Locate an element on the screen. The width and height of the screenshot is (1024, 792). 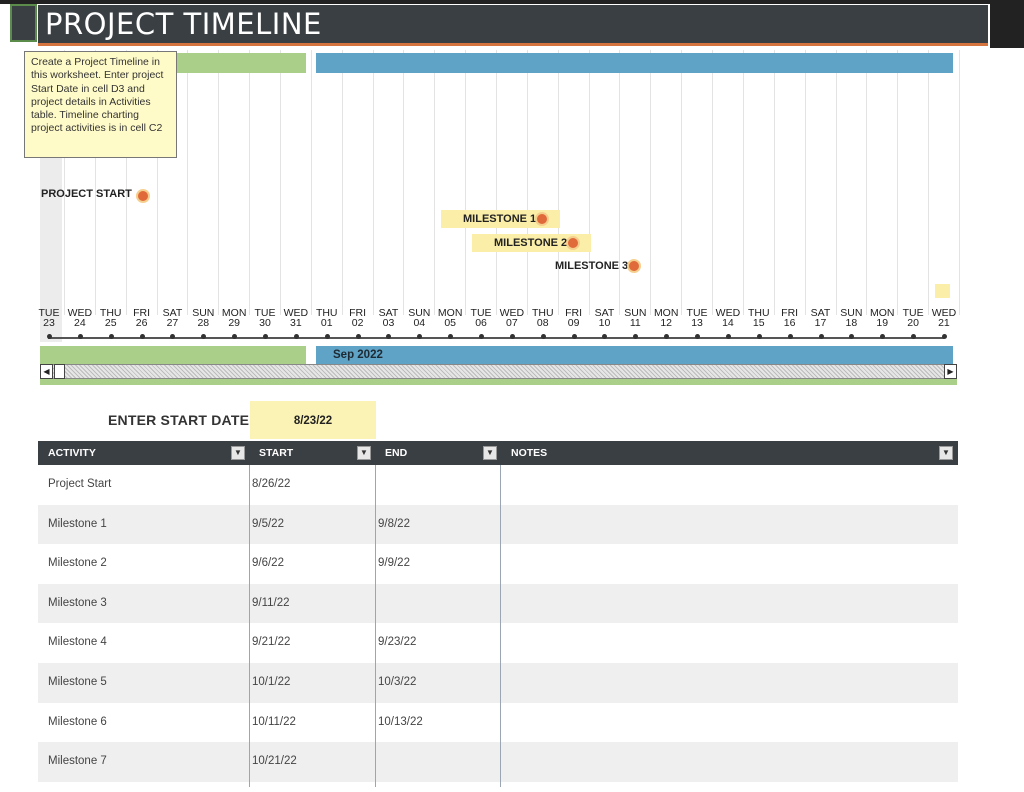
selected-cell is located at coordinates (23, 23).